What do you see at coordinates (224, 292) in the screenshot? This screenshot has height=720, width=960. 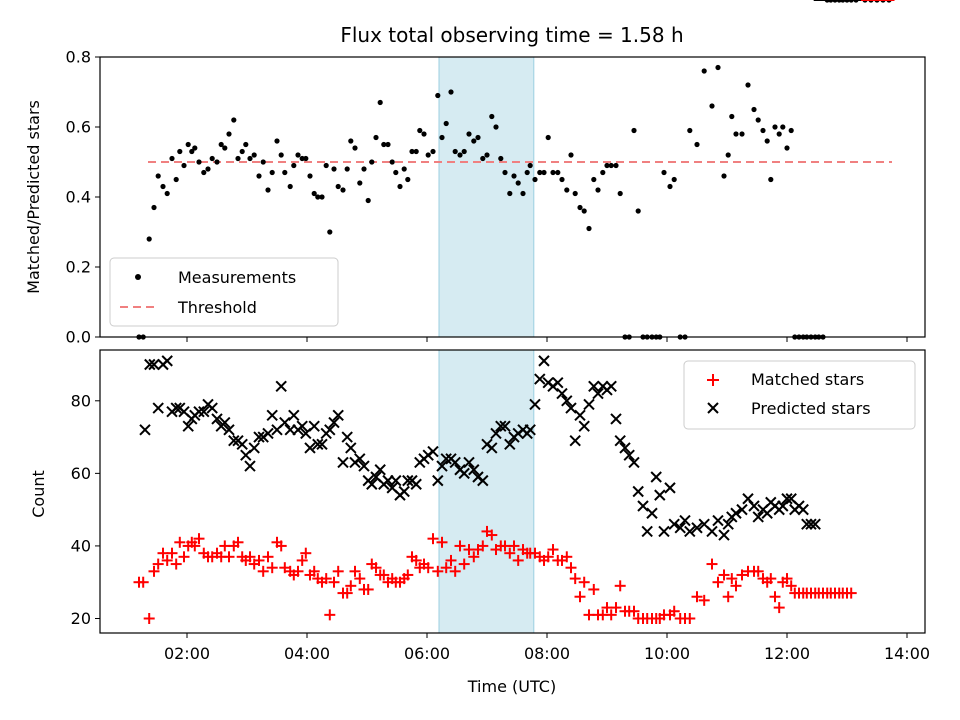 I see `top-legend: Measurements Threshold` at bounding box center [224, 292].